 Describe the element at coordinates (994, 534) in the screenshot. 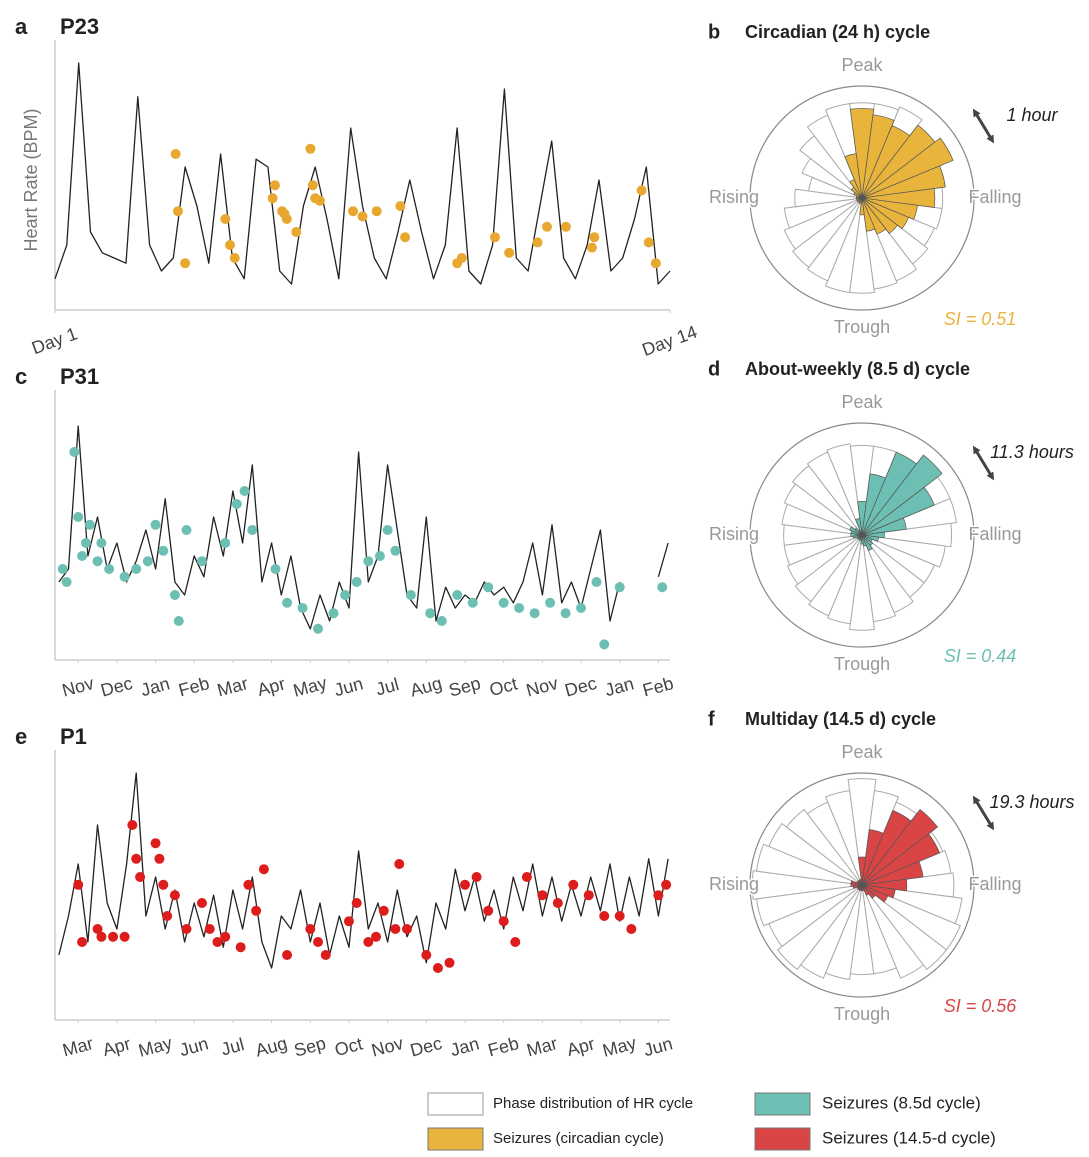

I see `phase-label: Falling` at that location.